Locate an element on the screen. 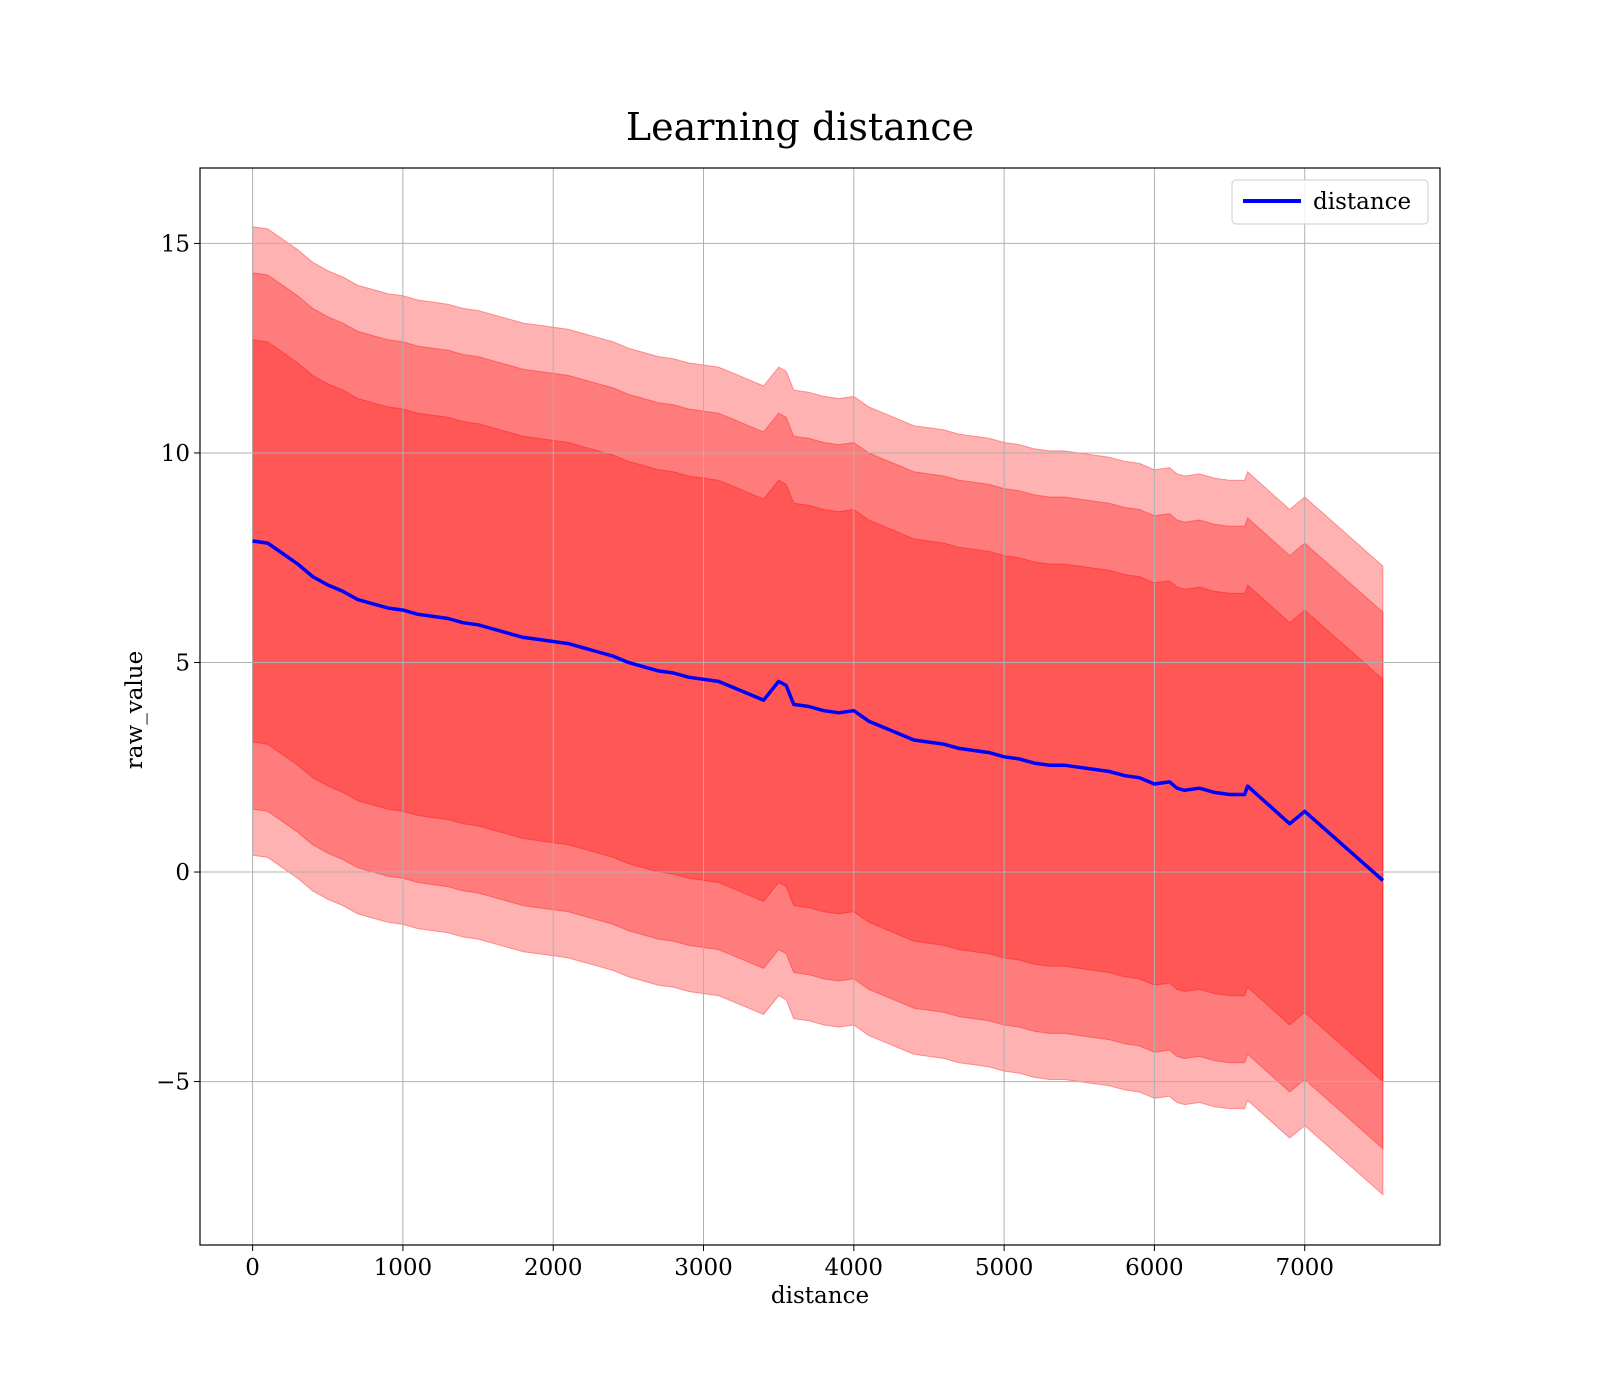 The height and width of the screenshot is (1400, 1600). y-tick-label: 10 is located at coordinates (175, 454).